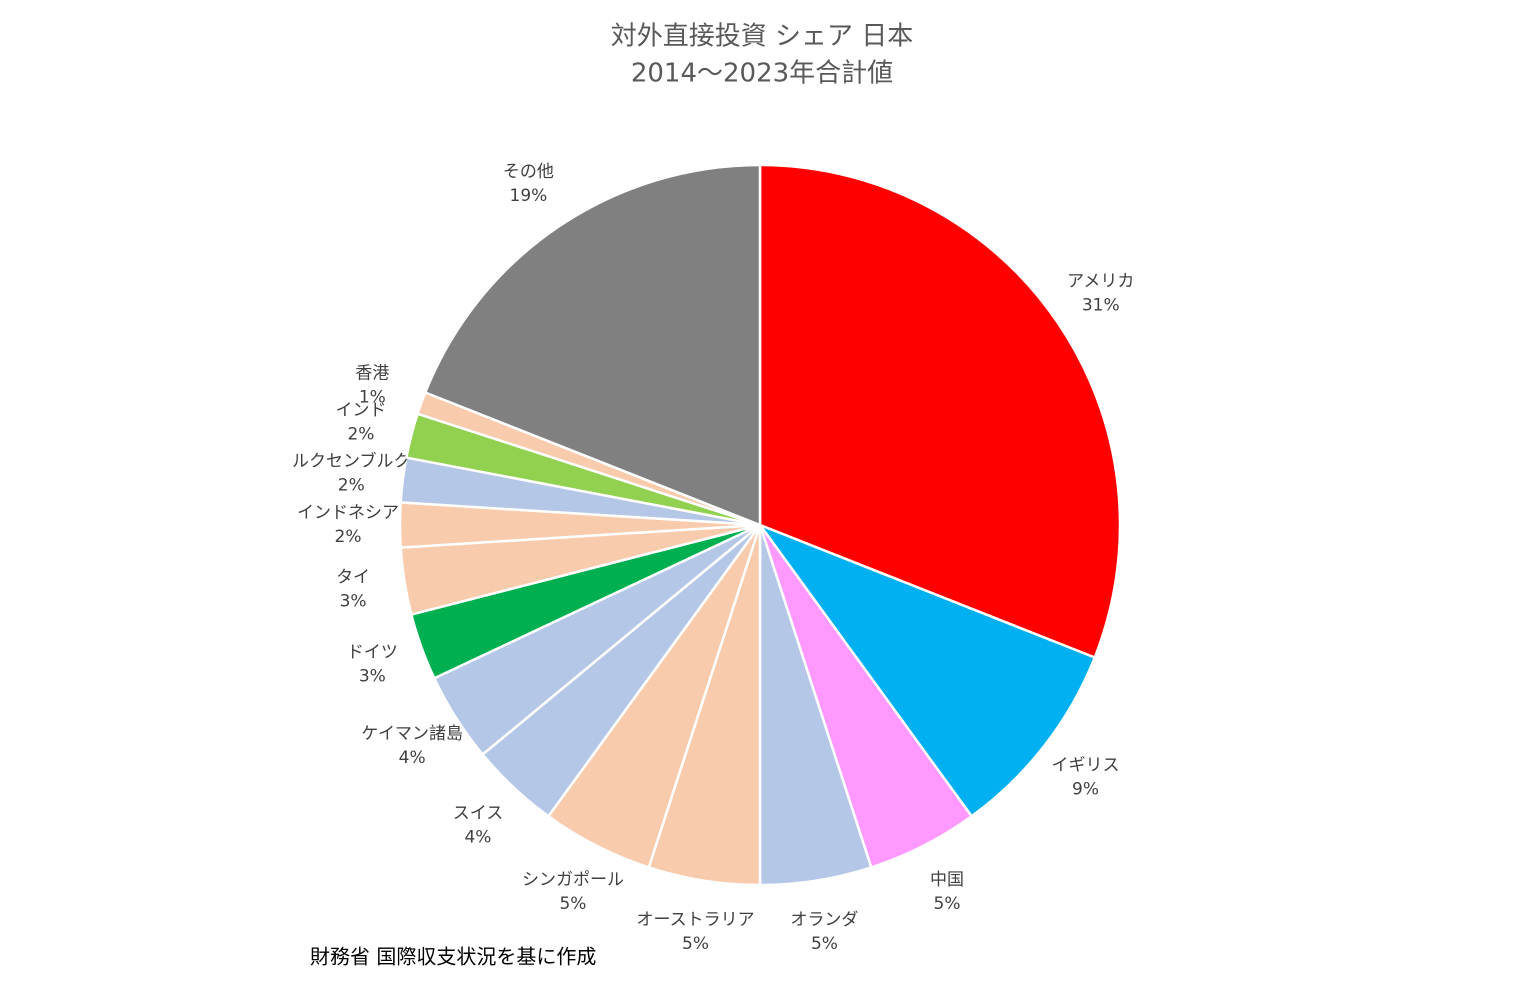 The image size is (1524, 996). What do you see at coordinates (824, 920) in the screenshot?
I see `slice-category-label: オランダ` at bounding box center [824, 920].